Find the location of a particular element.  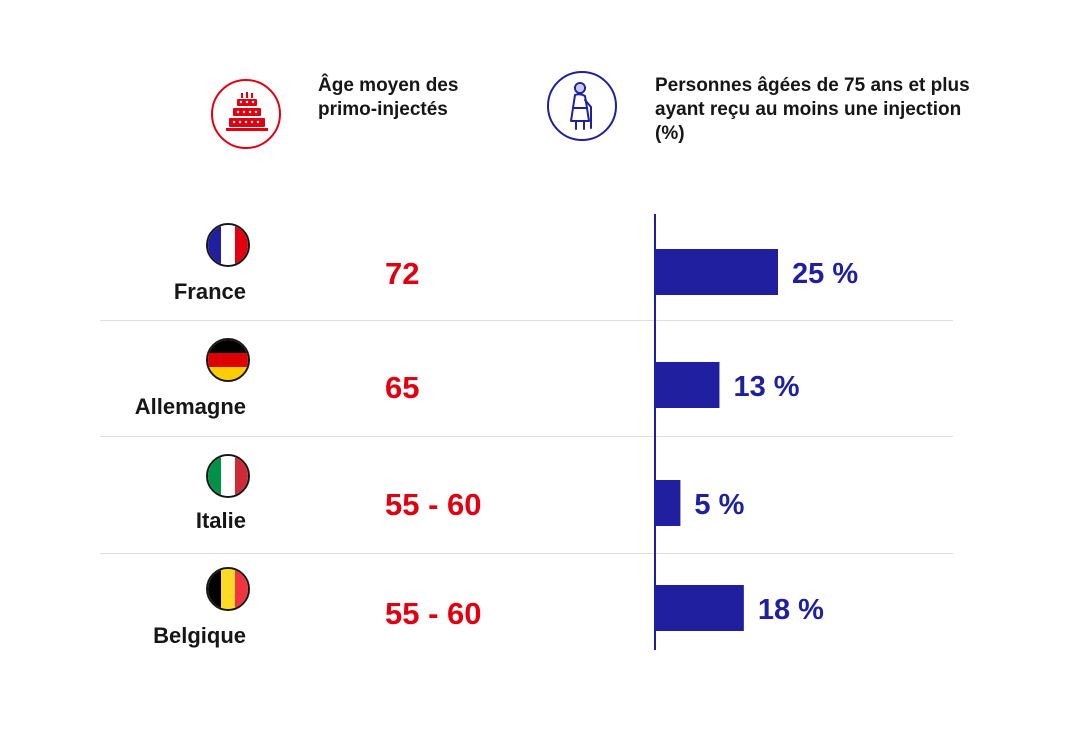

bar-label-italie: 5 % is located at coordinates (719, 505).